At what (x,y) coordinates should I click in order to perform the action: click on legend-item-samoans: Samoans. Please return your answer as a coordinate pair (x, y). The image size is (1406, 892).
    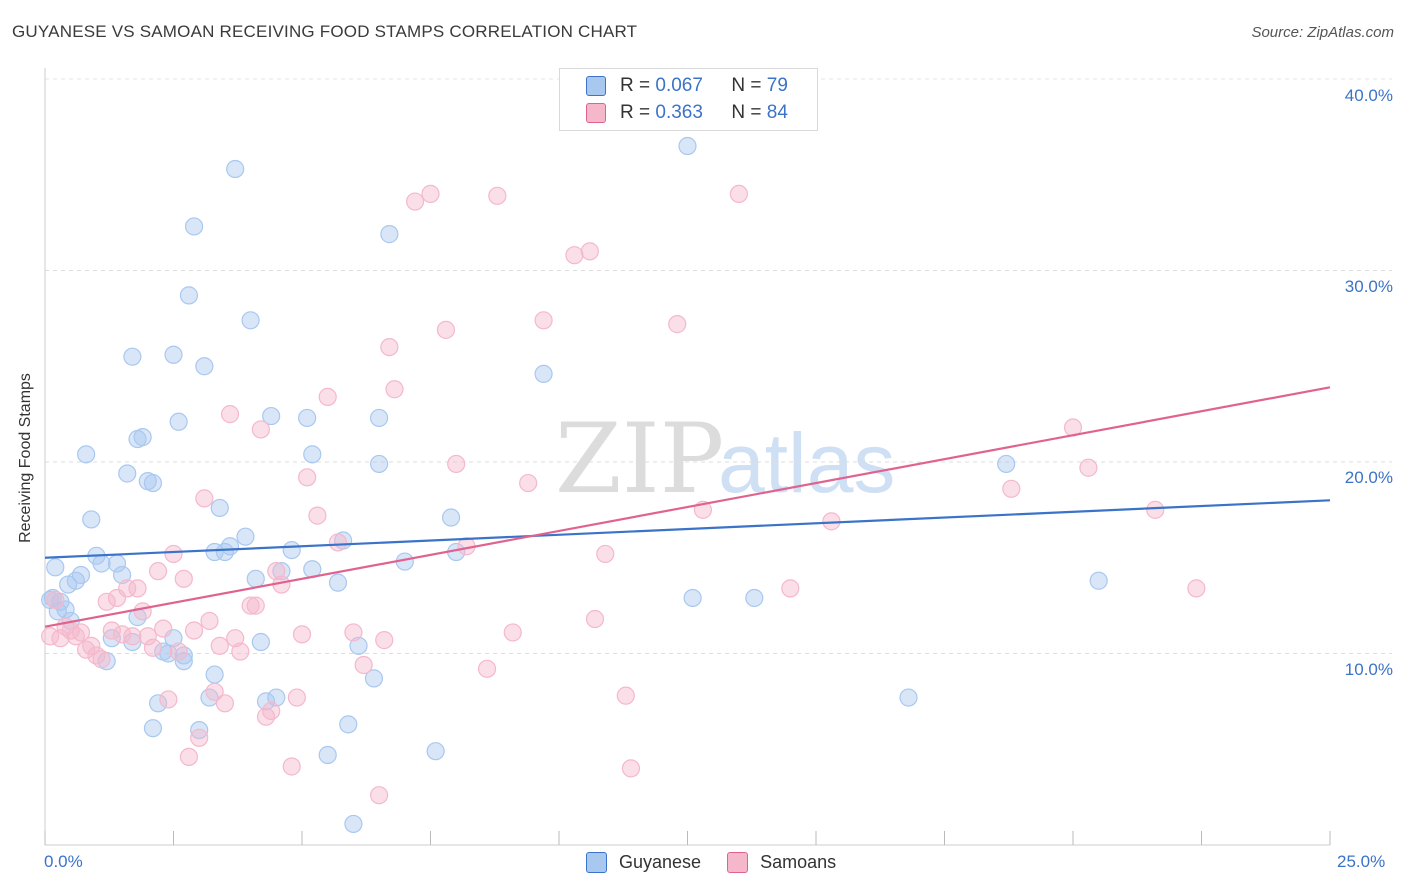
    Looking at the image, I should click on (781, 862).